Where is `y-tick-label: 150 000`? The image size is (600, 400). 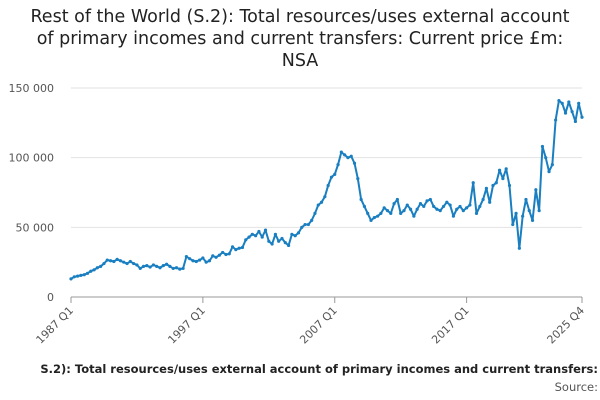
y-tick-label: 150 000 is located at coordinates (32, 88).